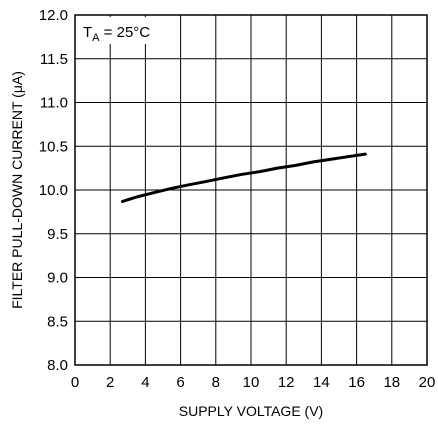 The image size is (438, 424). Describe the element at coordinates (17, 190) in the screenshot. I see `y-axis-label: FILTER PULL-DOWN CURRENT (μA)` at that location.